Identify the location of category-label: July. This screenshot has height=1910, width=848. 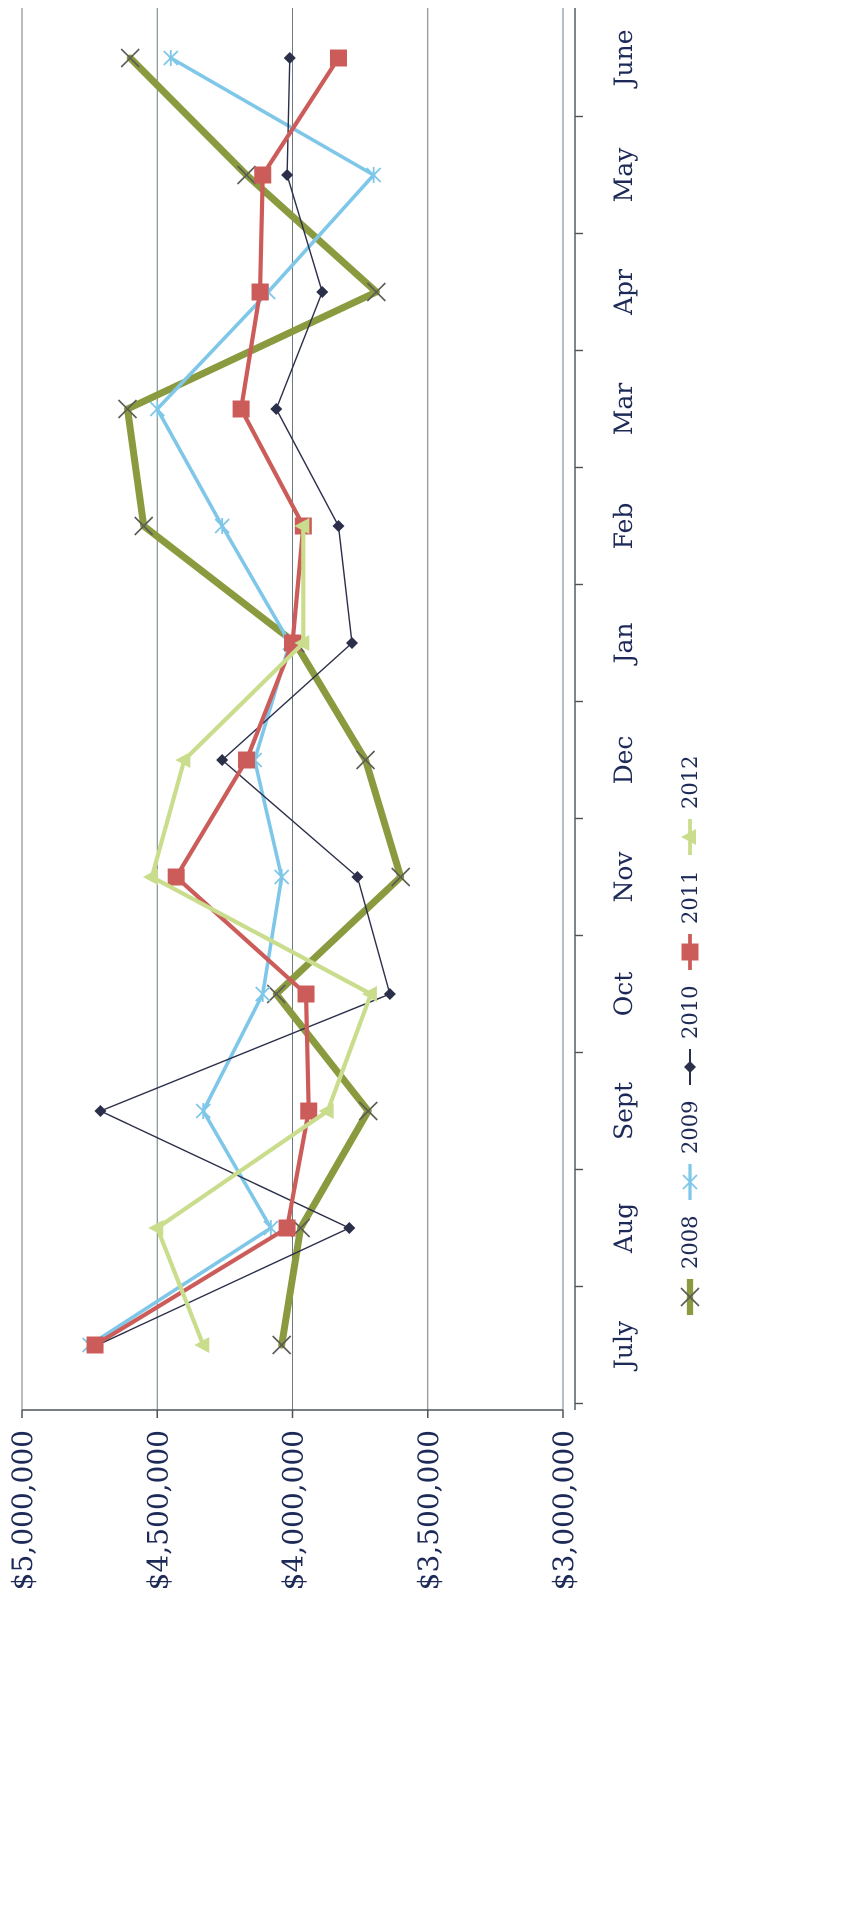
(623, 1346).